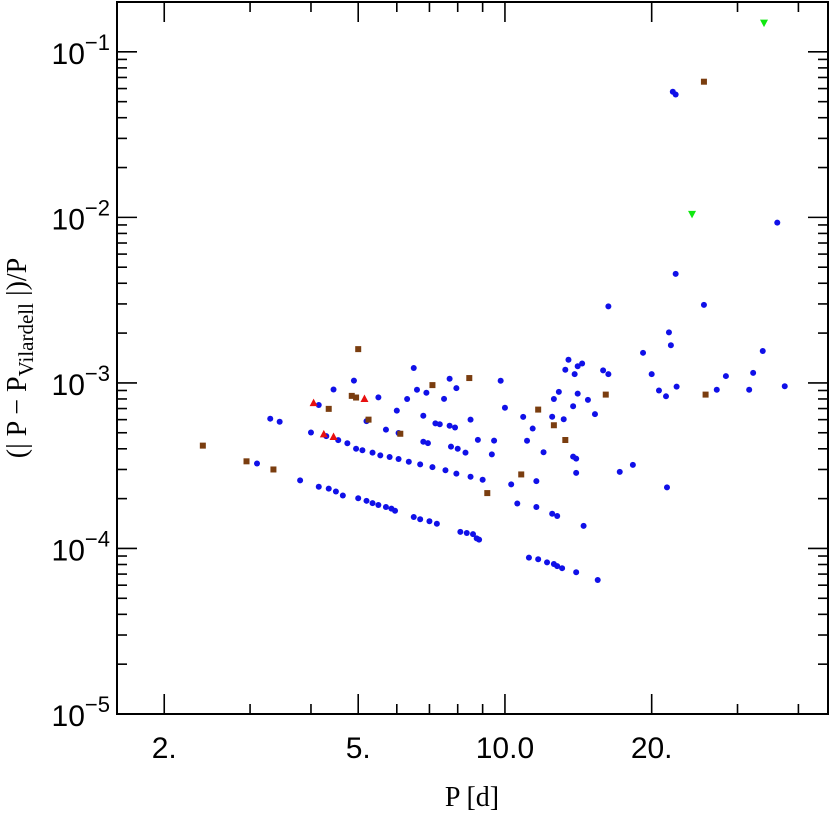  What do you see at coordinates (412, 748) in the screenshot?
I see `x-tick-labels: 2. 5. 10.0 20.` at bounding box center [412, 748].